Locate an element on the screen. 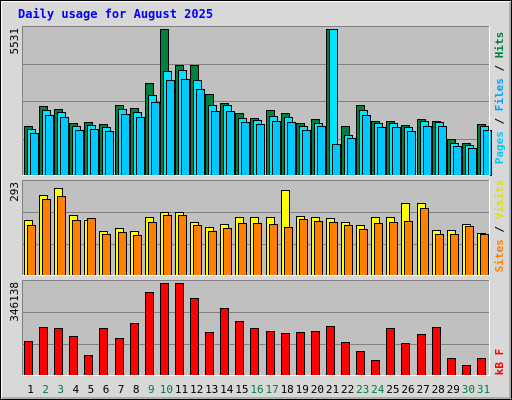 The image size is (512, 400). x-tick-label: 4 is located at coordinates (75, 389).